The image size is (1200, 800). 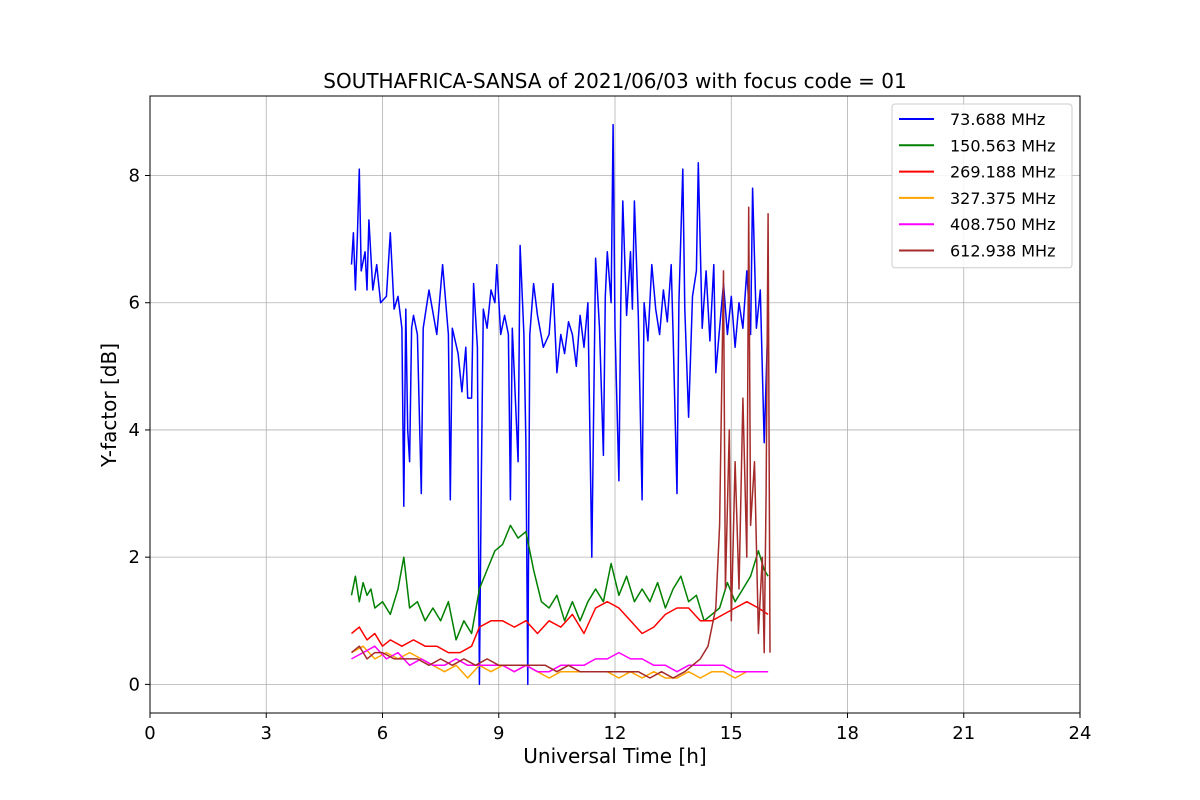 What do you see at coordinates (134, 176) in the screenshot?
I see `y-tick-label: 8` at bounding box center [134, 176].